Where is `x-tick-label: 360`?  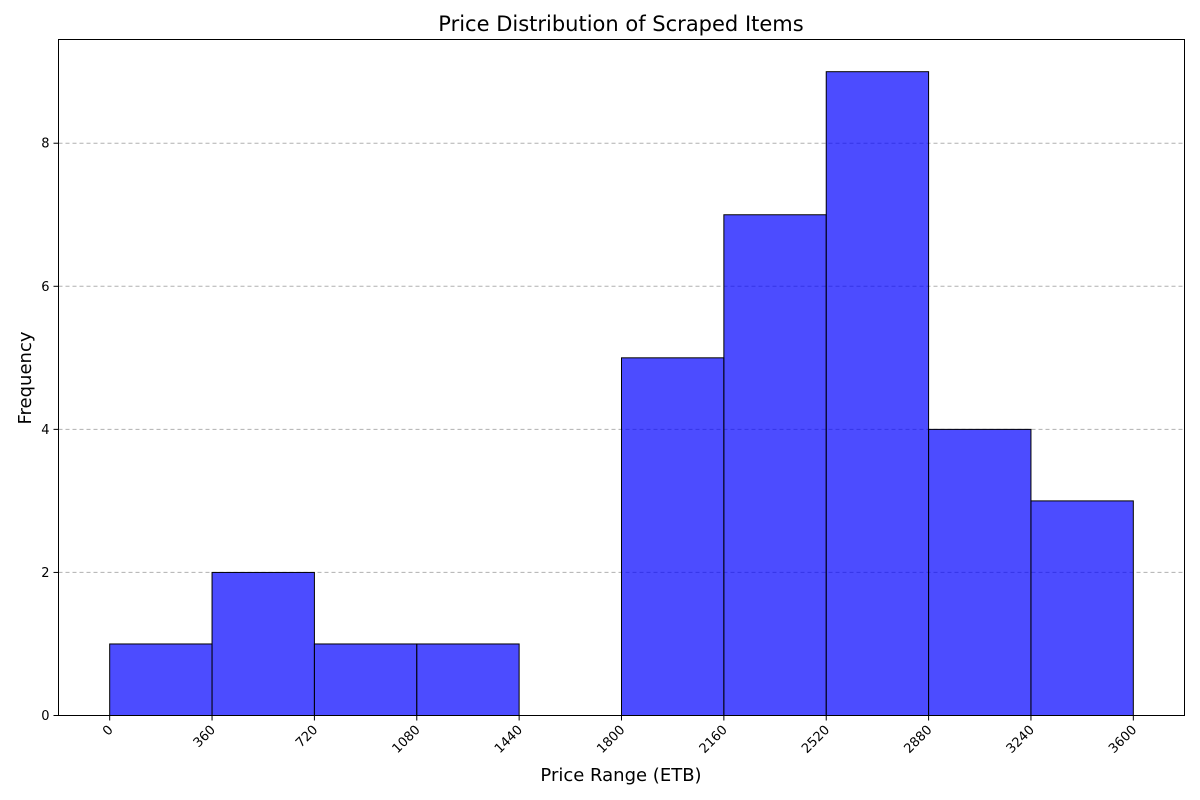 x-tick-label: 360 is located at coordinates (205, 737).